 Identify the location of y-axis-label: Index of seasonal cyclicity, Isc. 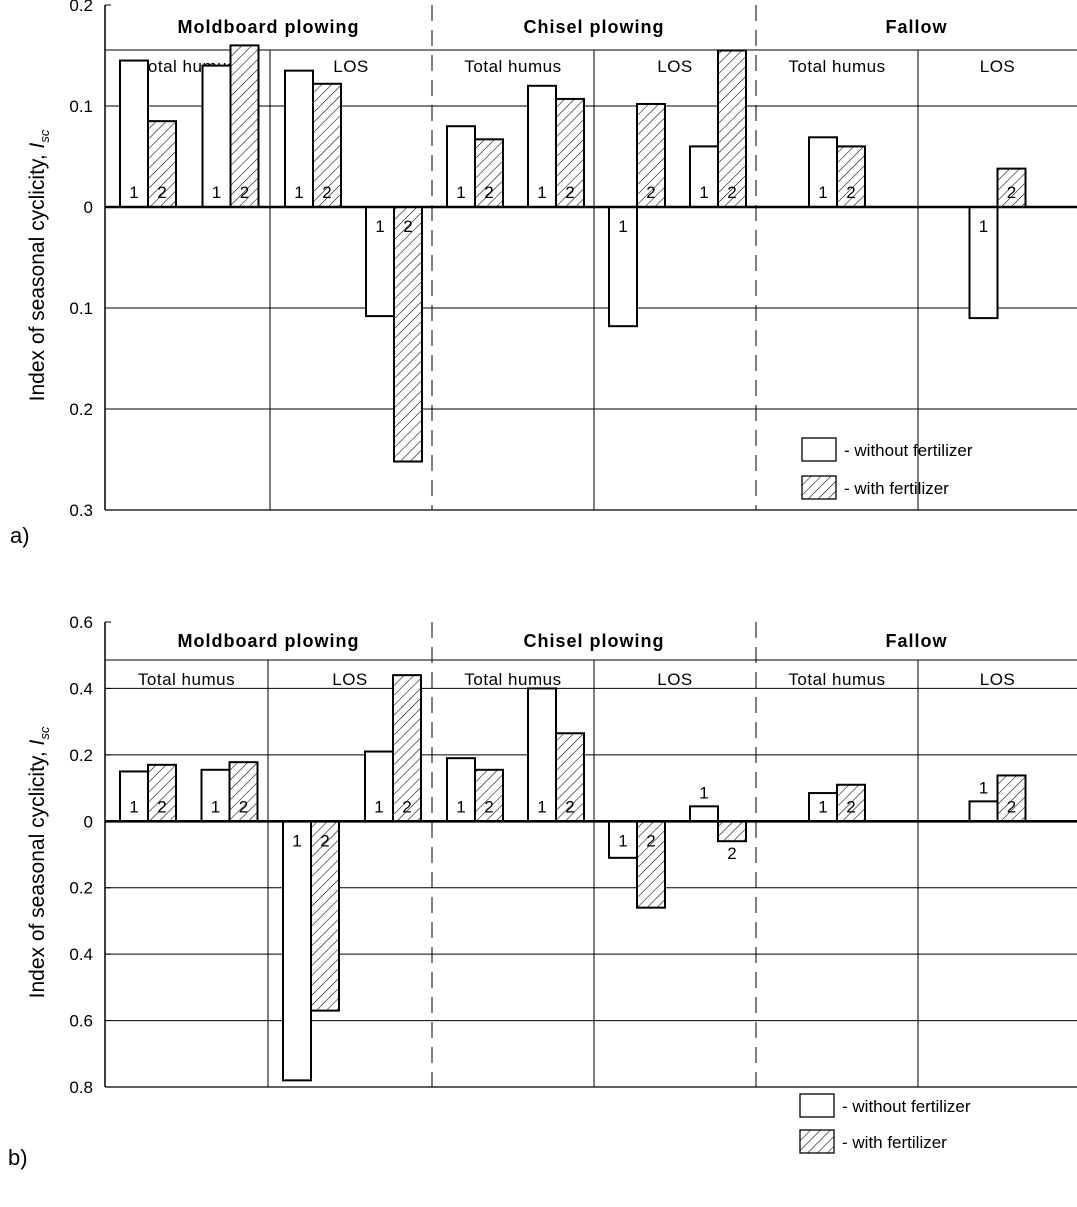
(39, 862).